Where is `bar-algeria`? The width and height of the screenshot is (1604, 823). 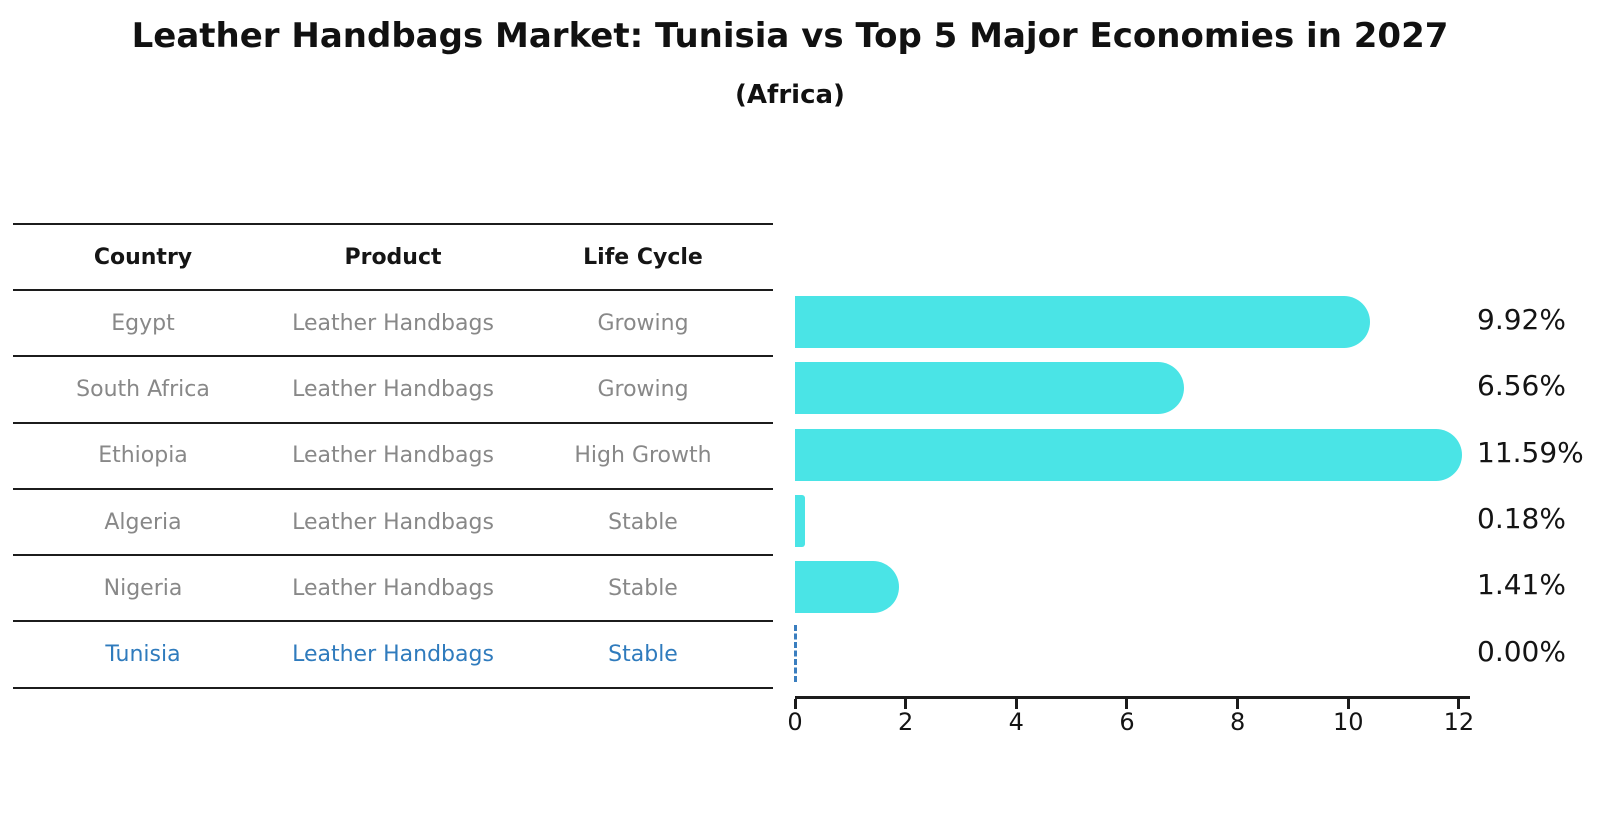
bar-algeria is located at coordinates (800, 521).